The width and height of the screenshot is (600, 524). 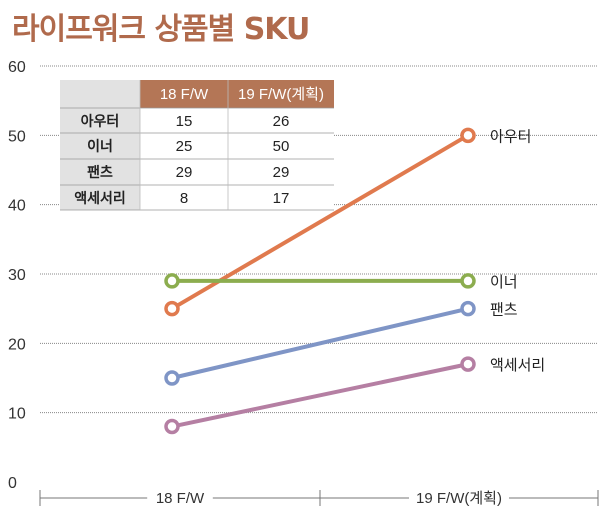 I want to click on table-cell-value: 25, so click(x=184, y=146).